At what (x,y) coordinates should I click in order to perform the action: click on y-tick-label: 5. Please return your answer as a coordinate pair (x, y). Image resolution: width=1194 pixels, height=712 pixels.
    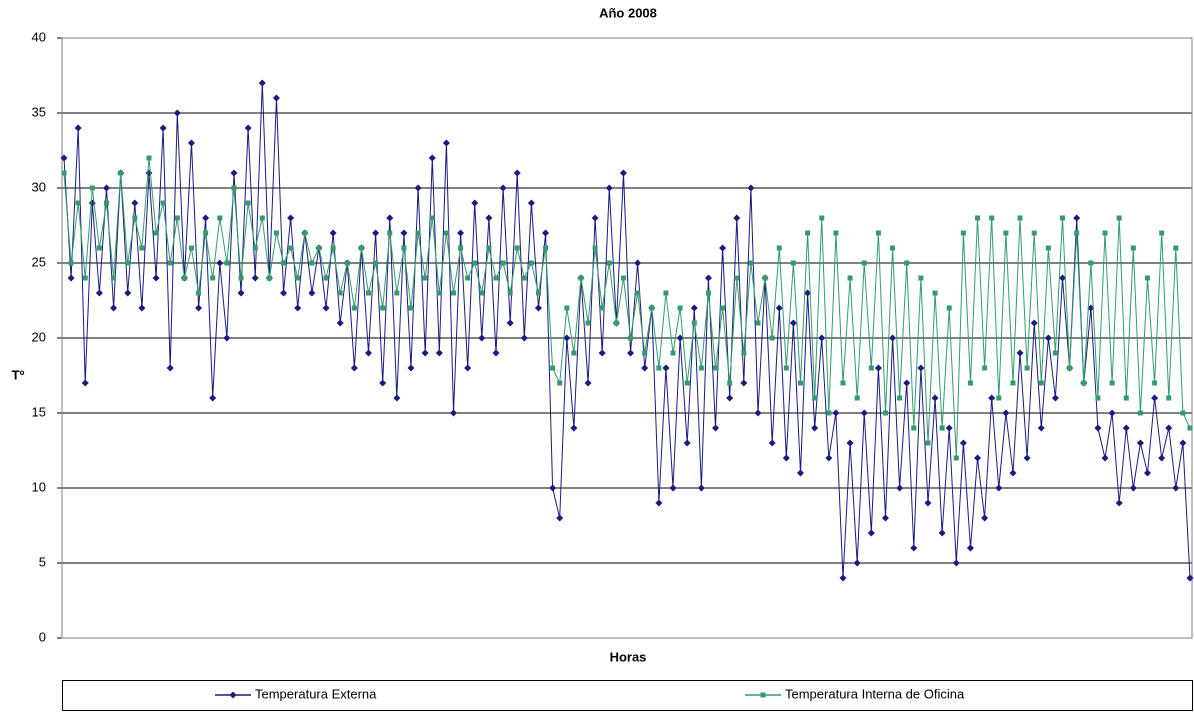
    Looking at the image, I should click on (42, 561).